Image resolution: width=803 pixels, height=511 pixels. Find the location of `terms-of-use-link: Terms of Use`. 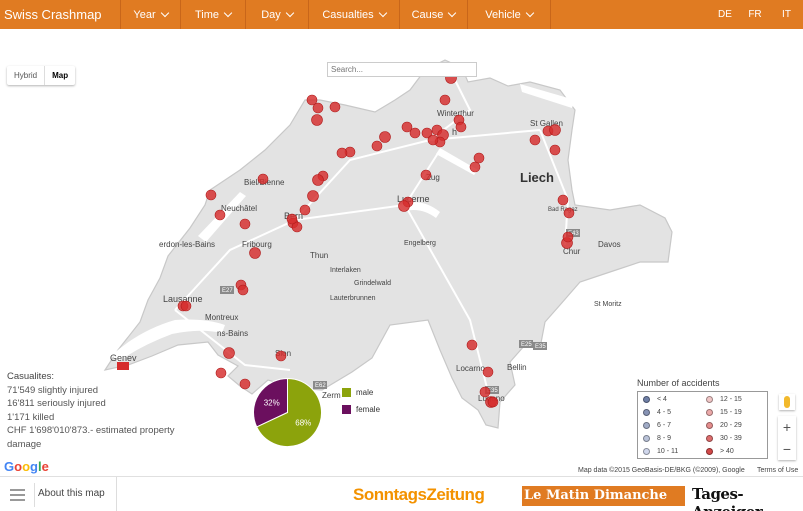

terms-of-use-link: Terms of Use is located at coordinates (778, 470).